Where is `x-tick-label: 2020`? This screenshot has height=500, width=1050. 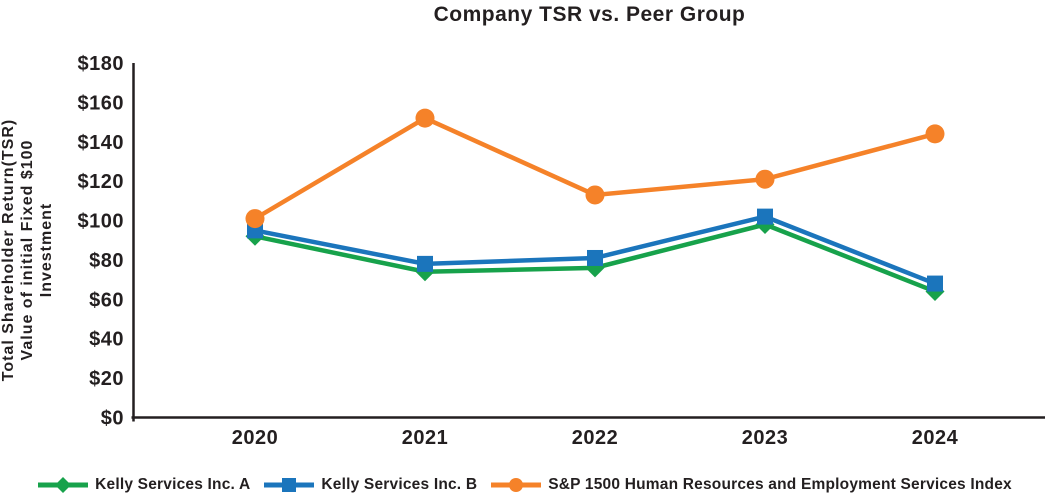
x-tick-label: 2020 is located at coordinates (255, 438).